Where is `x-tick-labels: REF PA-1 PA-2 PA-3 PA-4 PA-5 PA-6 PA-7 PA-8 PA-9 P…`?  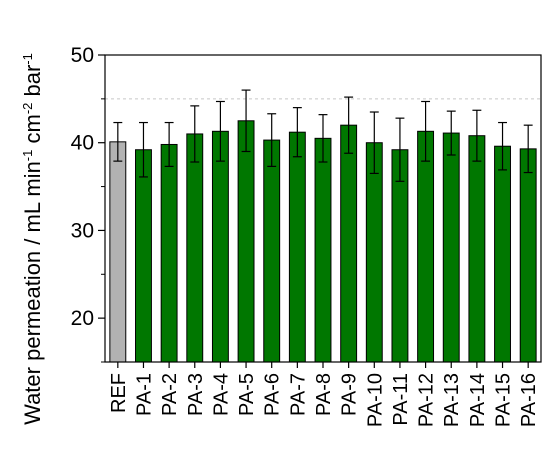 x-tick-labels: REF PA-1 PA-2 PA-3 PA-4 PA-5 PA-6 PA-7 PA-8 PA-9 P… is located at coordinates (324, 400).